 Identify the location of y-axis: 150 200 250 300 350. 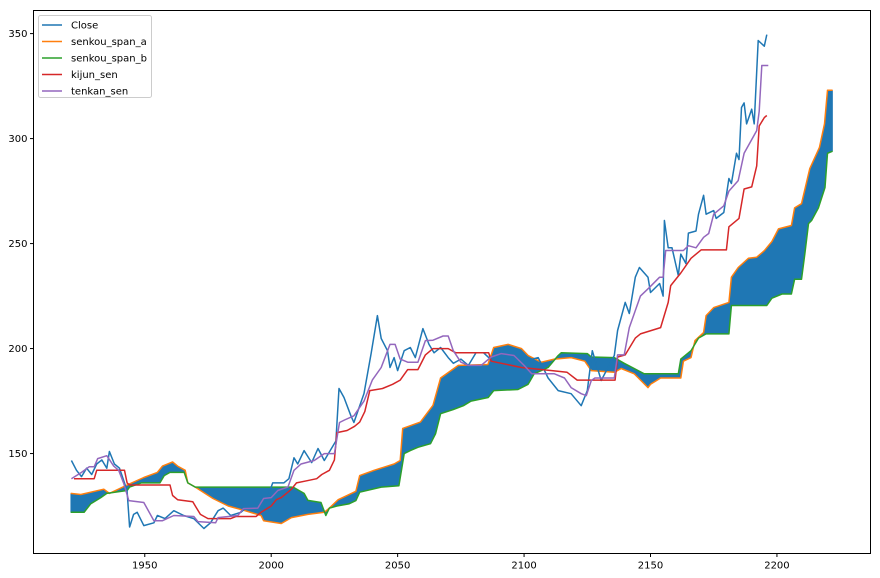
(21, 244).